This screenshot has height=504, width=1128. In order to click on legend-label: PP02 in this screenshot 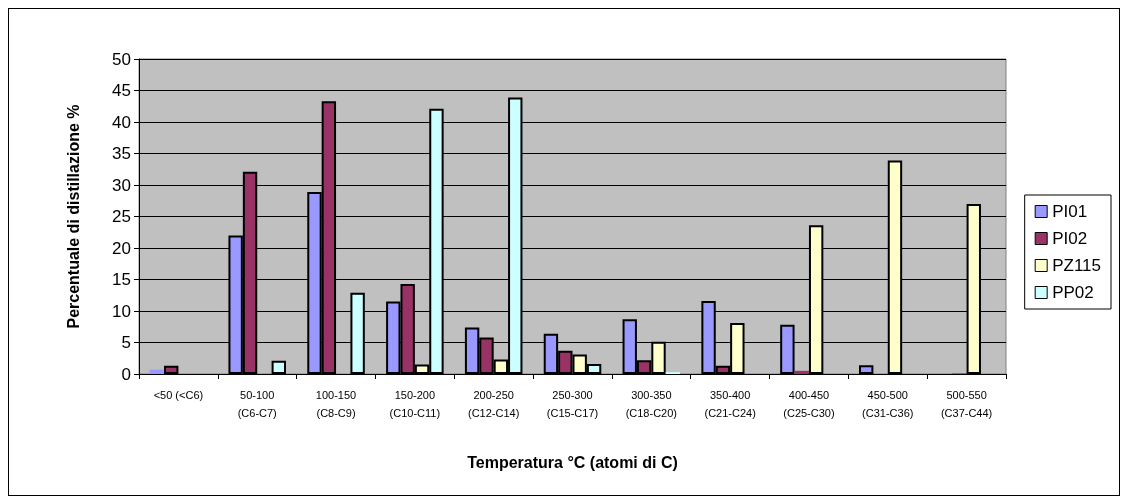, I will do `click(1073, 292)`.